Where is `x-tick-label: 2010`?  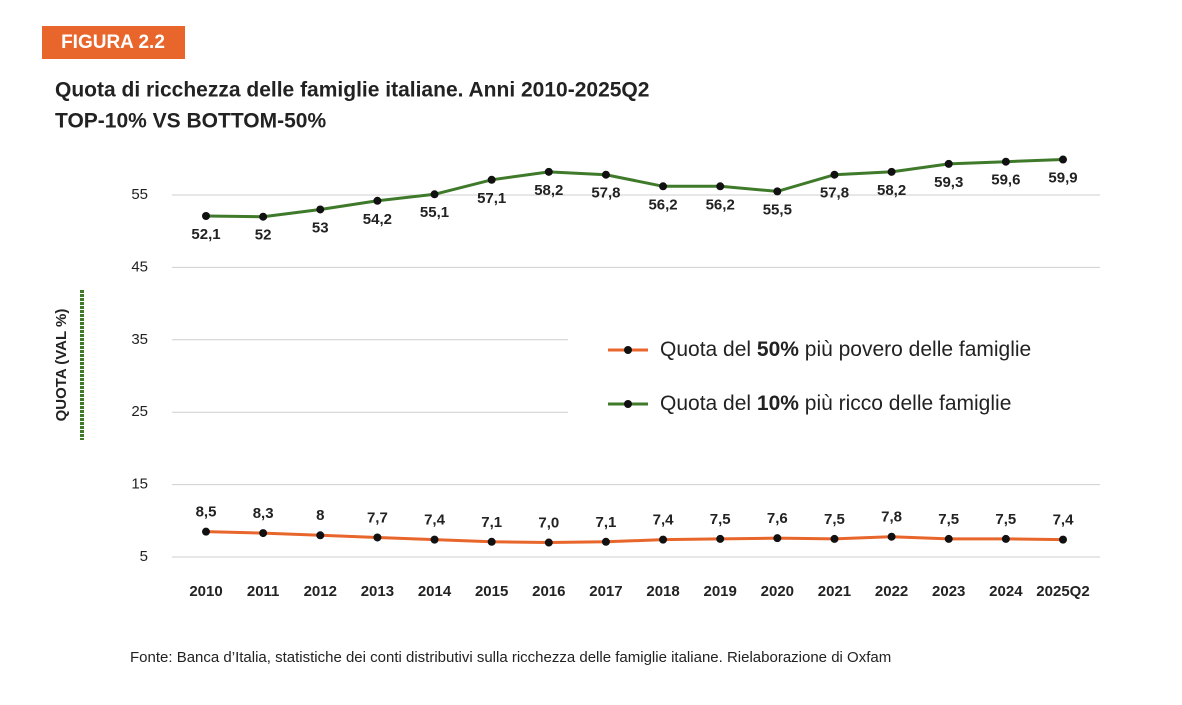
x-tick-label: 2010 is located at coordinates (205, 591).